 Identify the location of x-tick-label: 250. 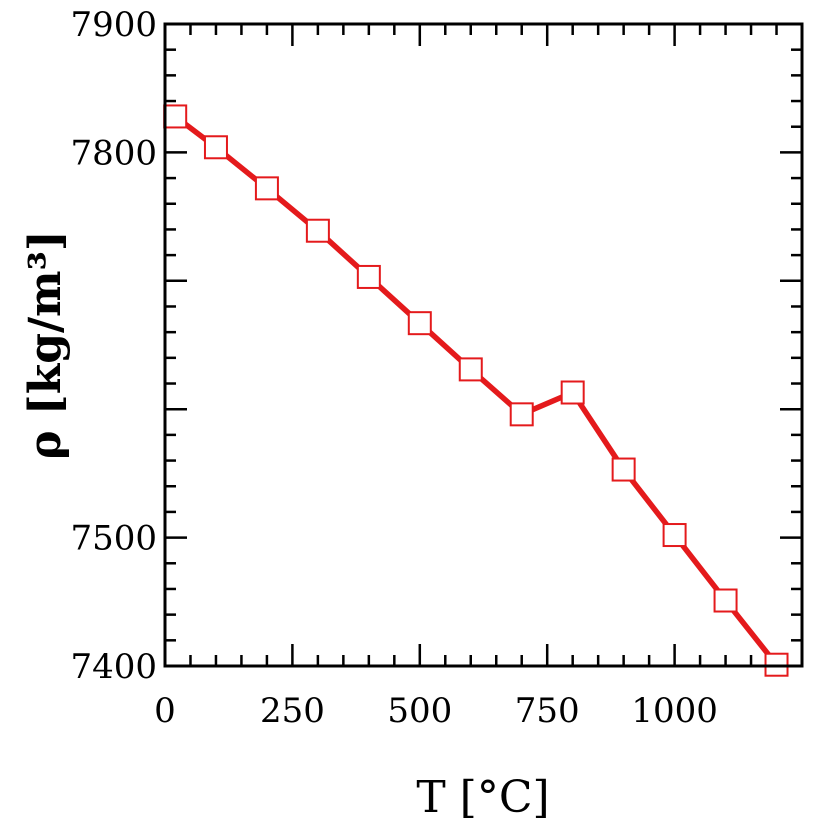
(292, 711).